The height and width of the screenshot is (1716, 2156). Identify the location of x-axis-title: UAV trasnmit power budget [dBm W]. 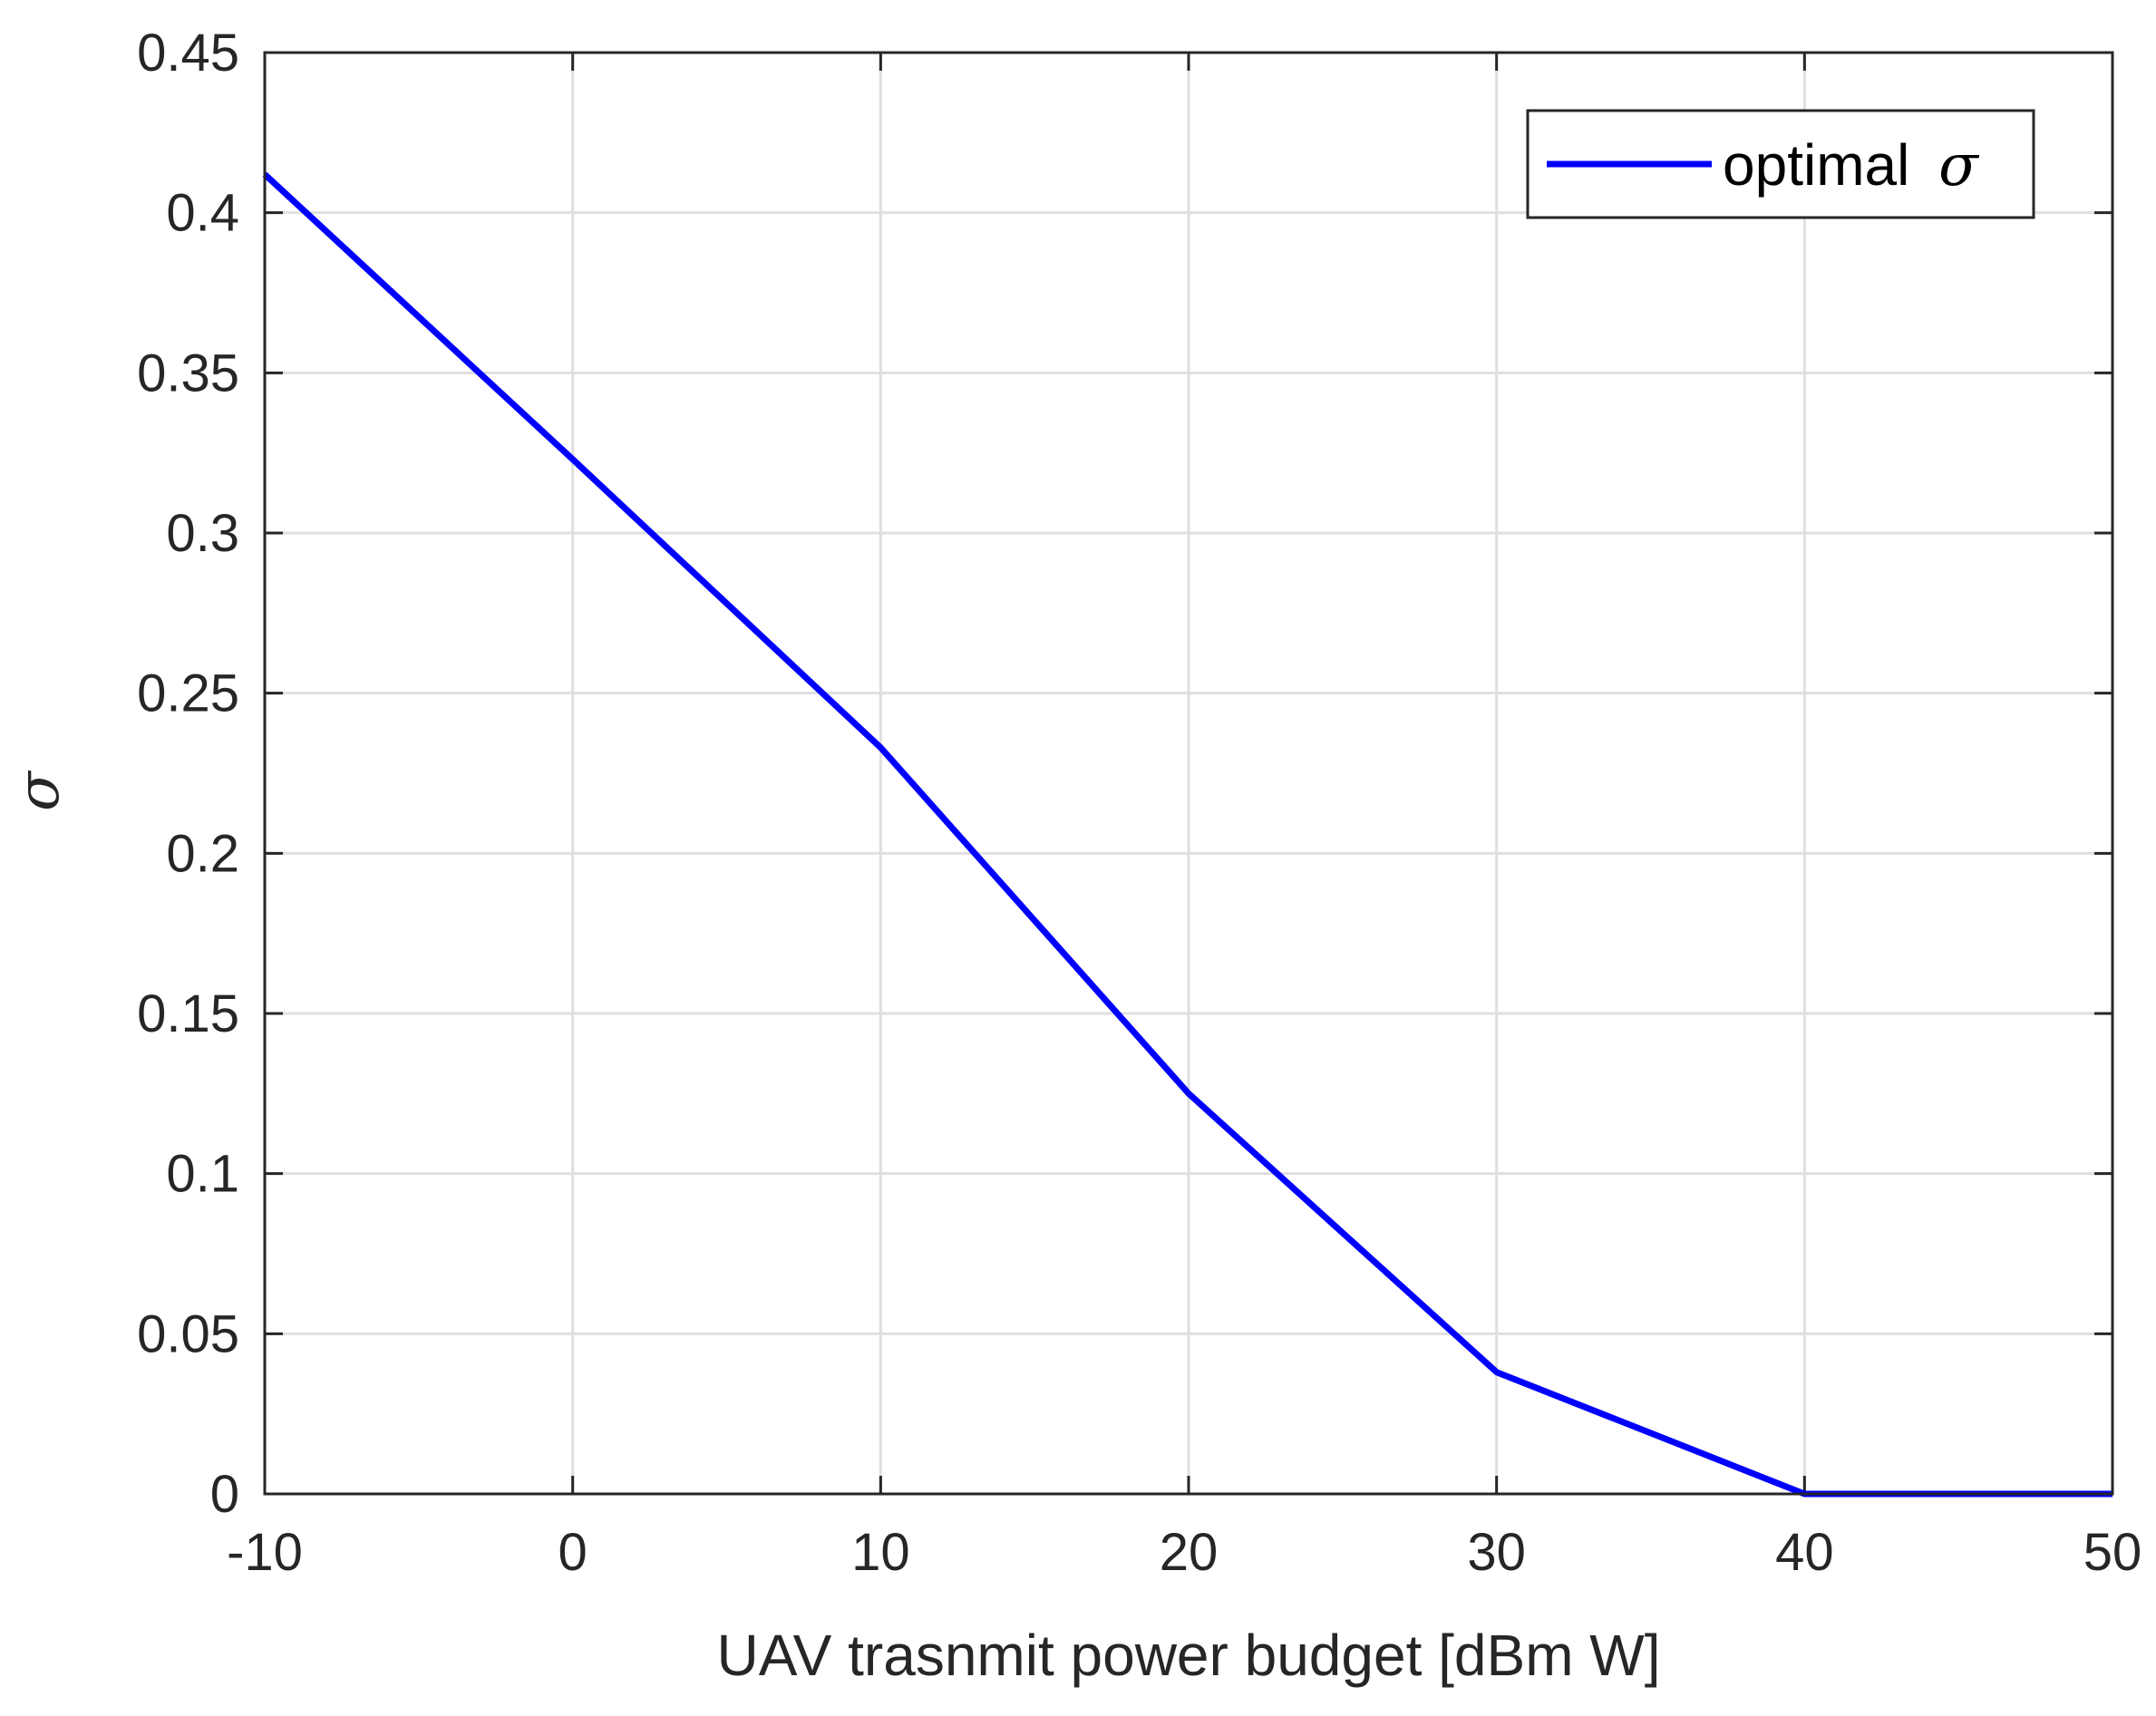
(1189, 1655).